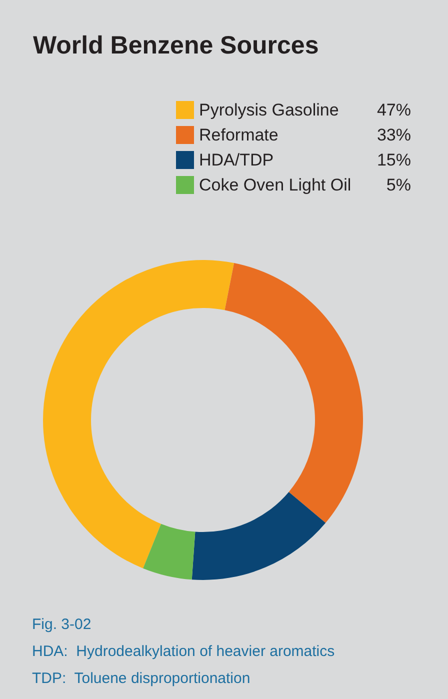 This screenshot has width=448, height=699. Describe the element at coordinates (141, 678) in the screenshot. I see `text: TDP: Toluene disproportionation` at that location.